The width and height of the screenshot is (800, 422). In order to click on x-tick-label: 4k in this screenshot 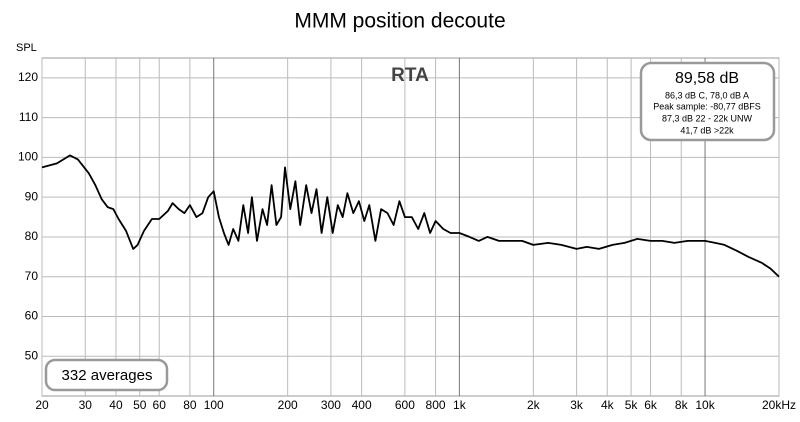, I will do `click(608, 405)`.